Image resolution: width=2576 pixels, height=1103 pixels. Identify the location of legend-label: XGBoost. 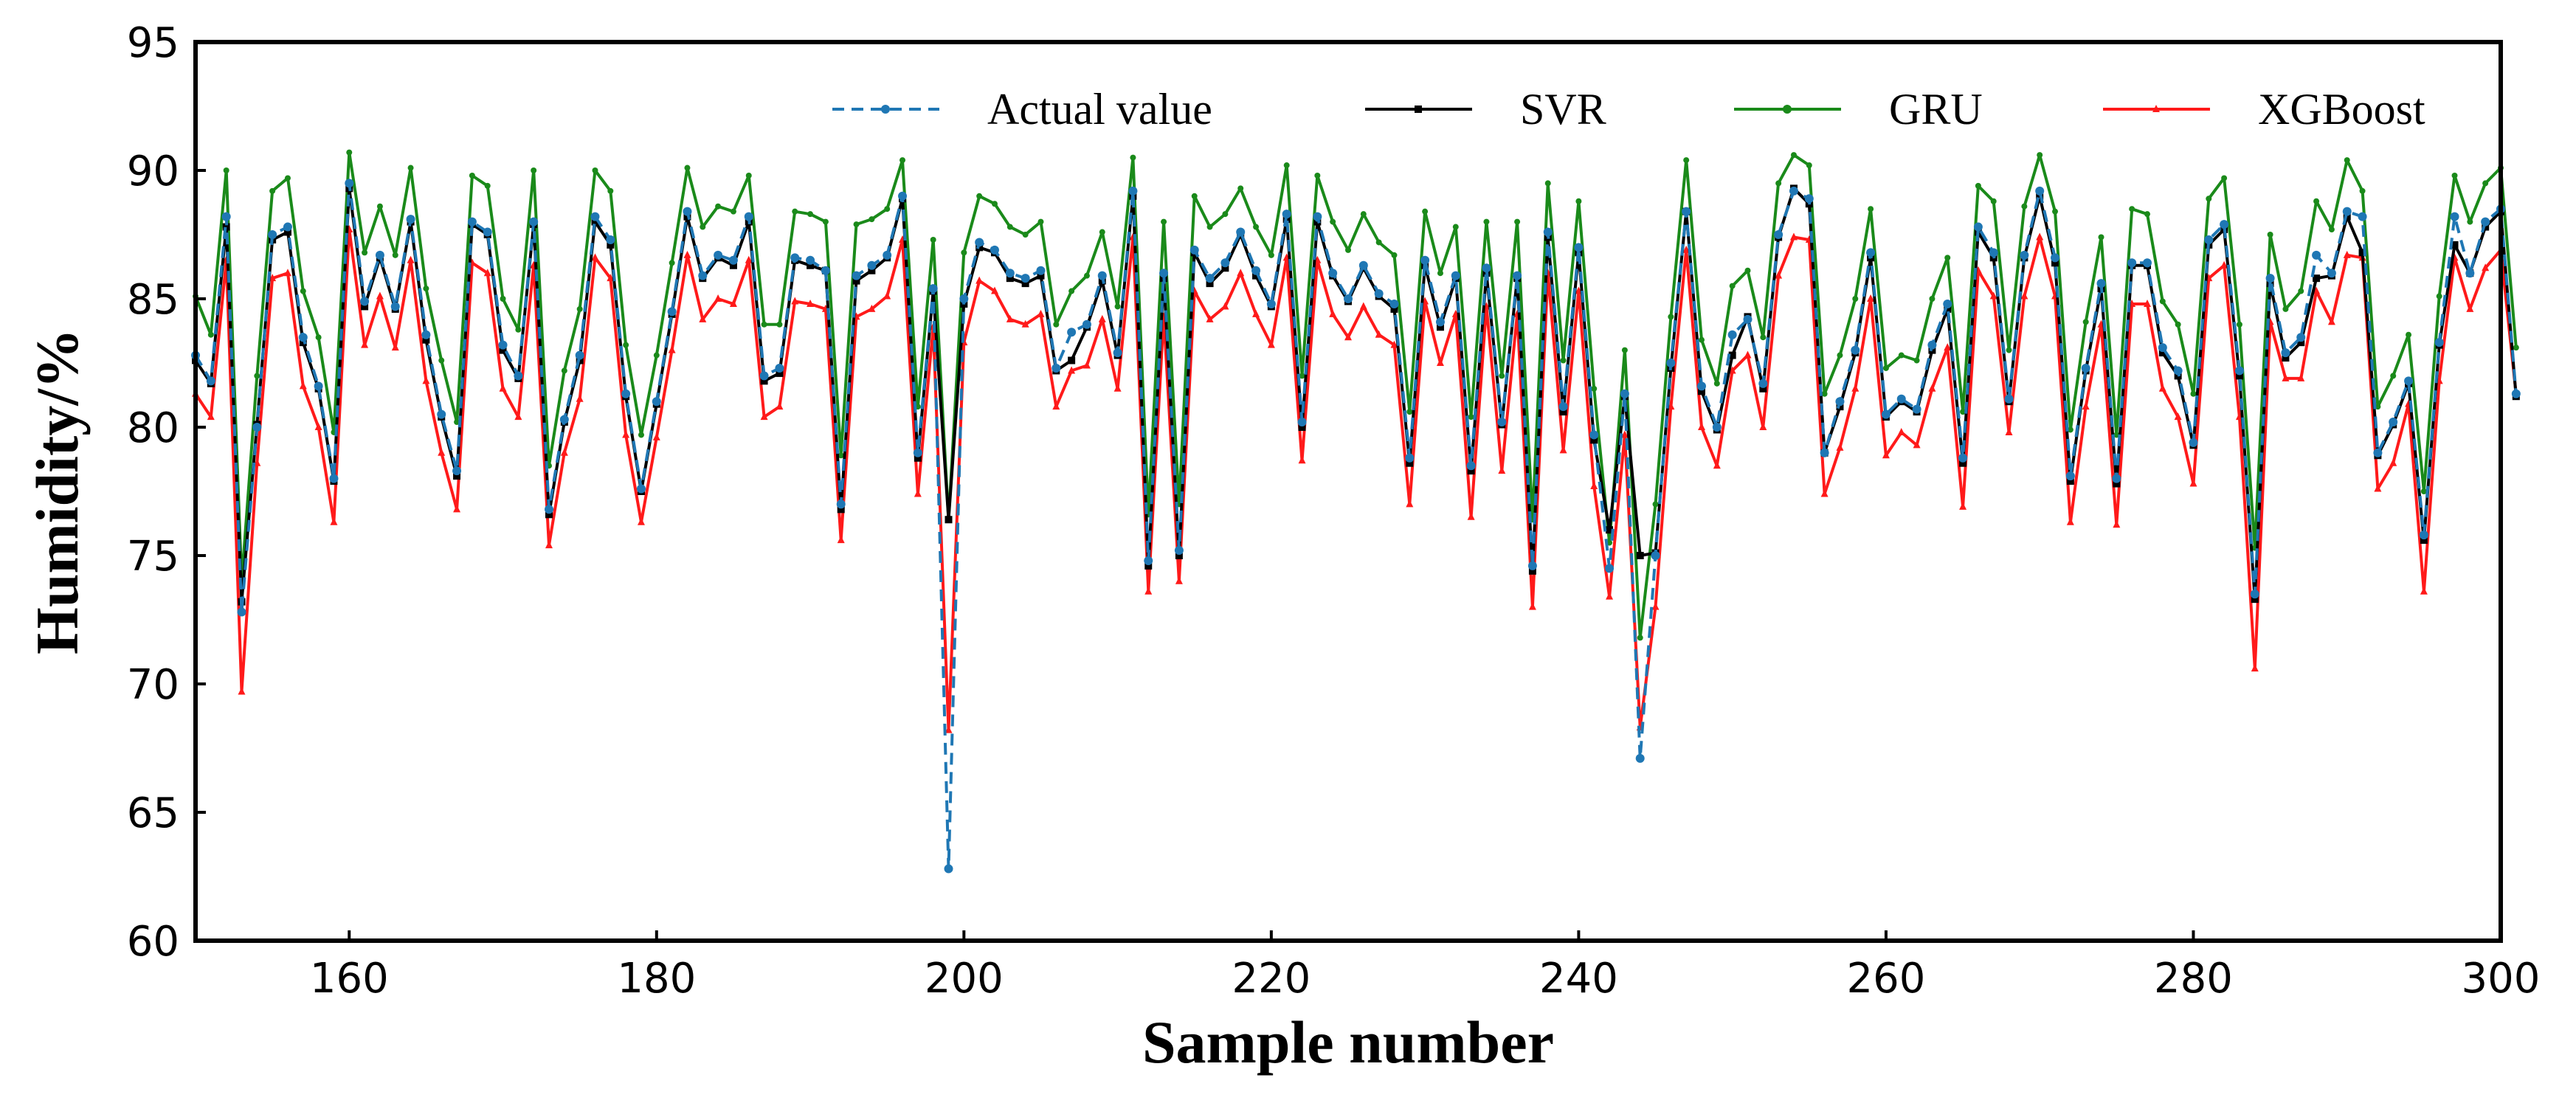
(2341, 109).